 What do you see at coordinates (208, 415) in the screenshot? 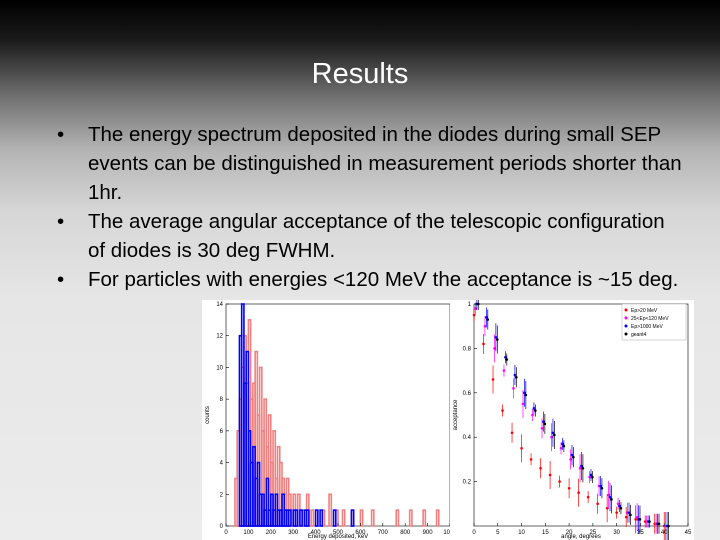
I see `y-axis-label: counts` at bounding box center [208, 415].